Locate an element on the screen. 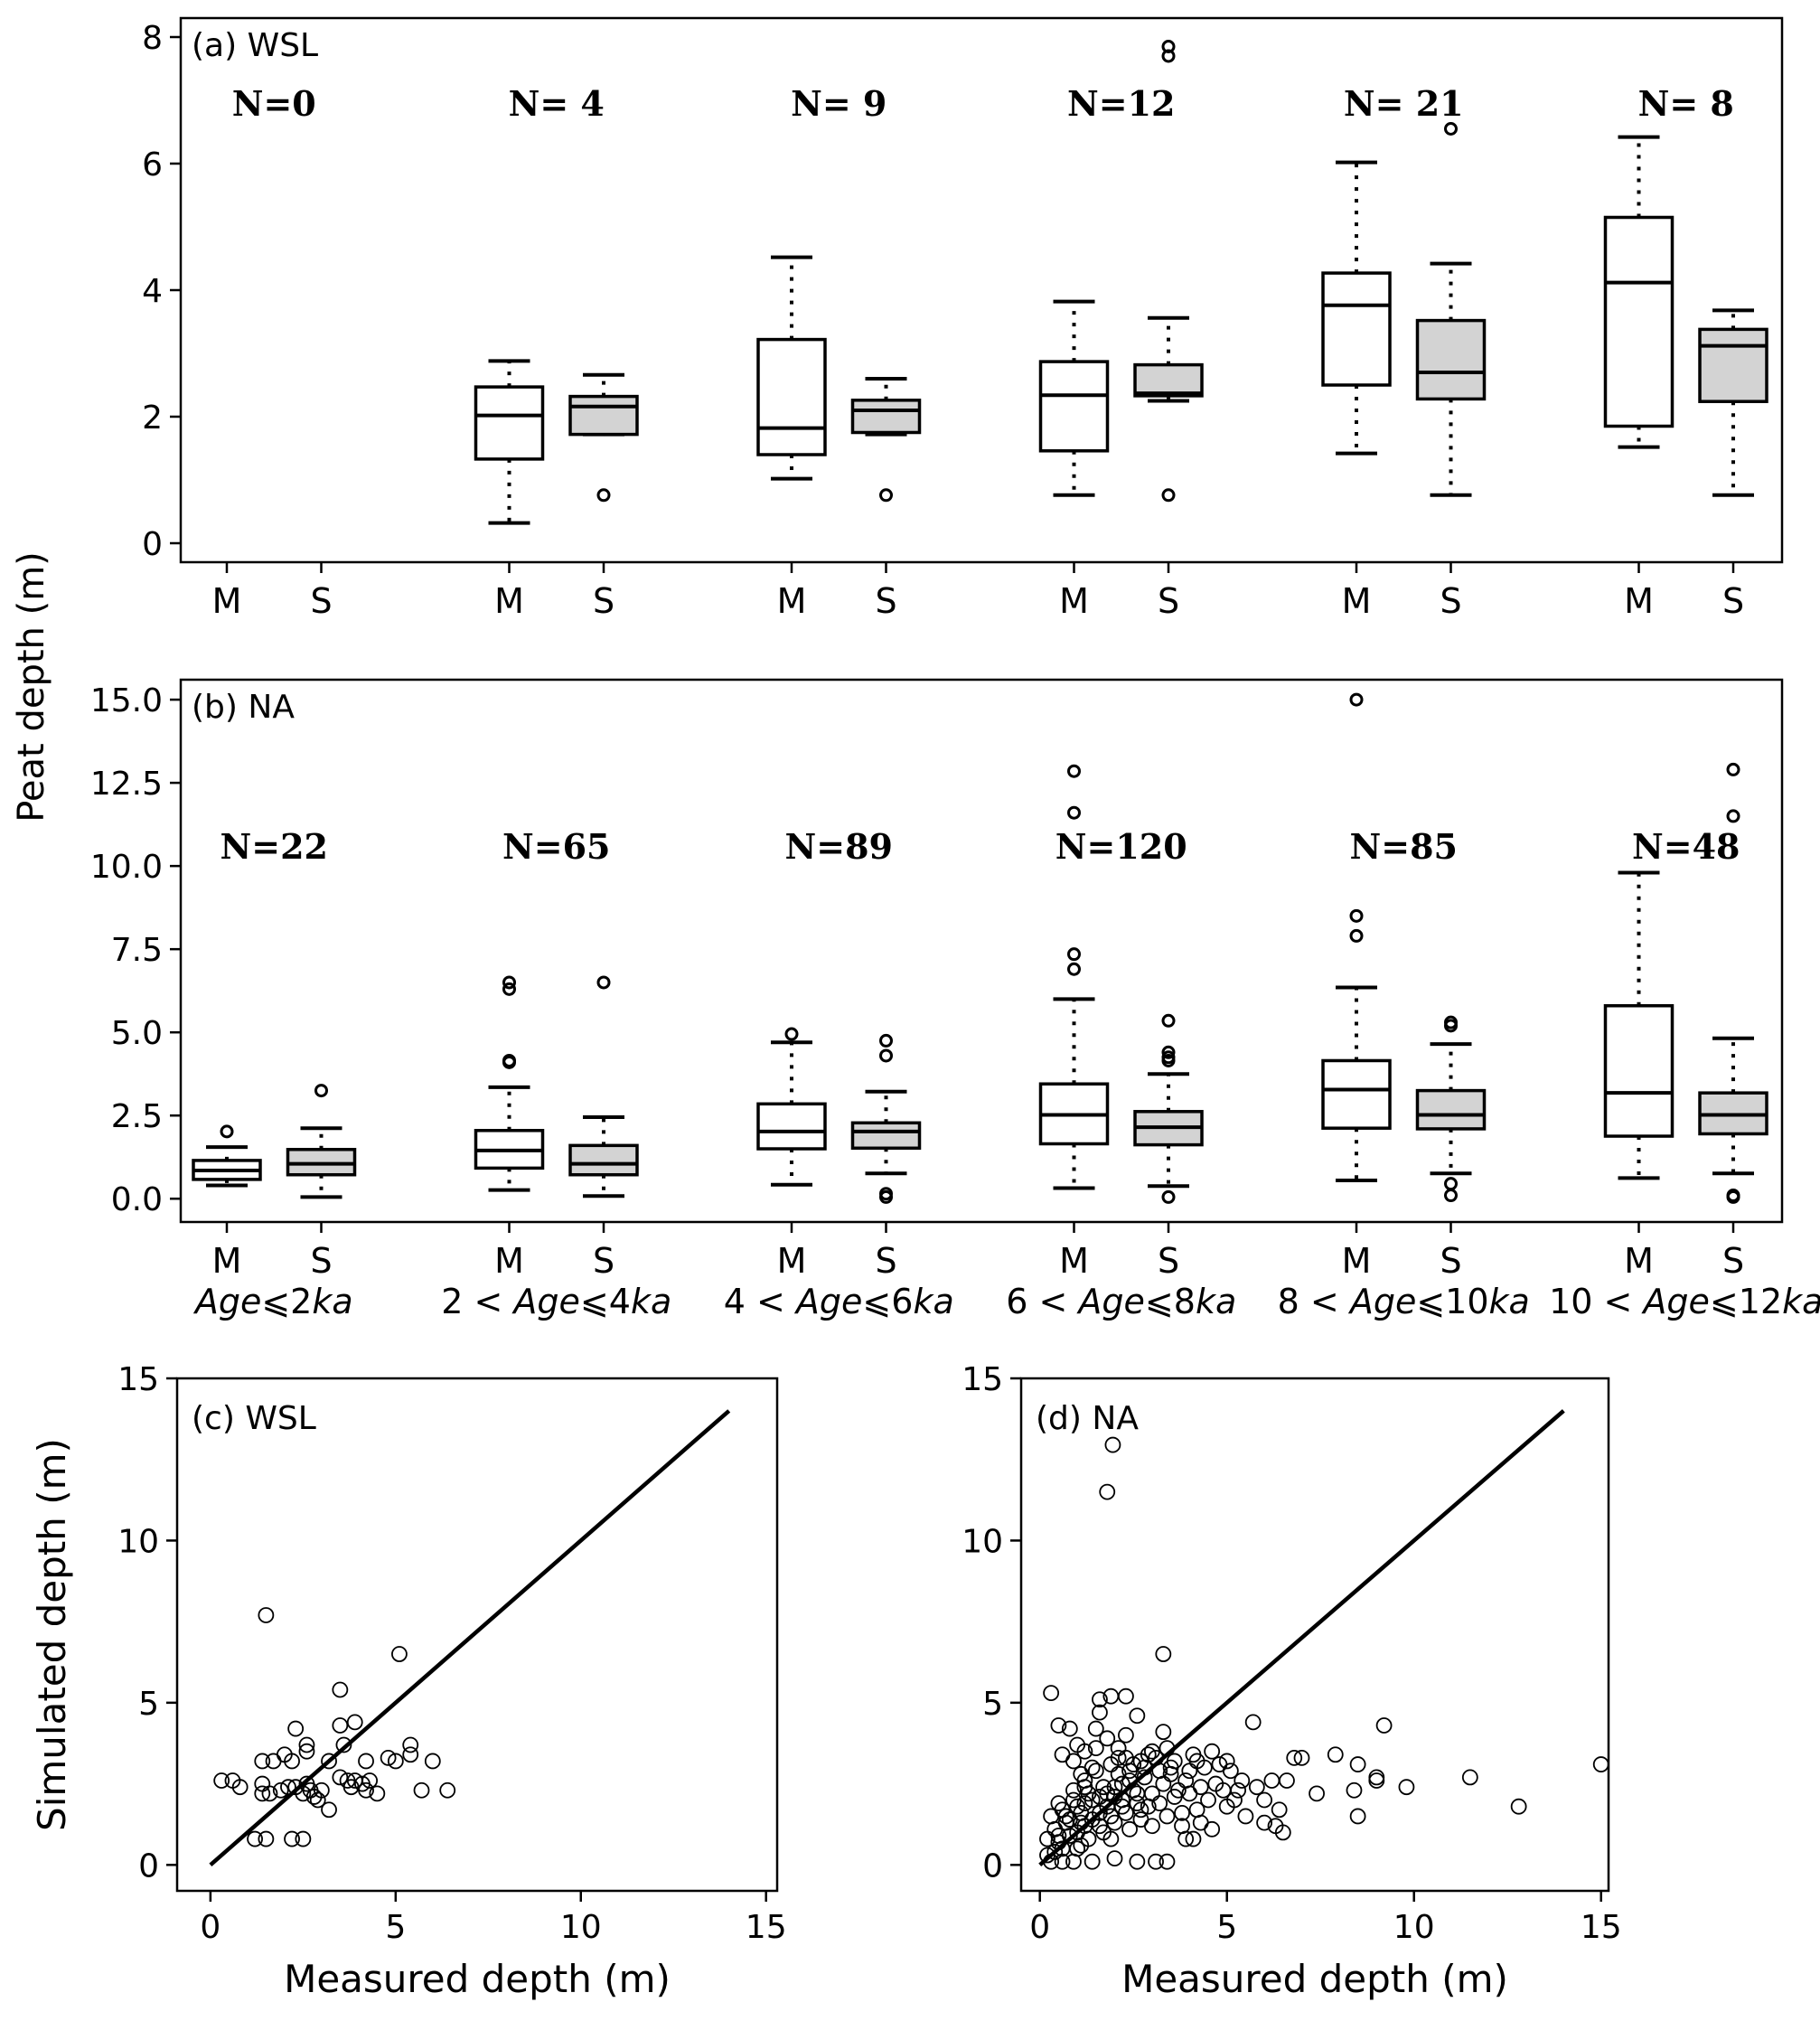 This screenshot has height=2021, width=1820. y-tick-label: 10.0 is located at coordinates (126, 867).